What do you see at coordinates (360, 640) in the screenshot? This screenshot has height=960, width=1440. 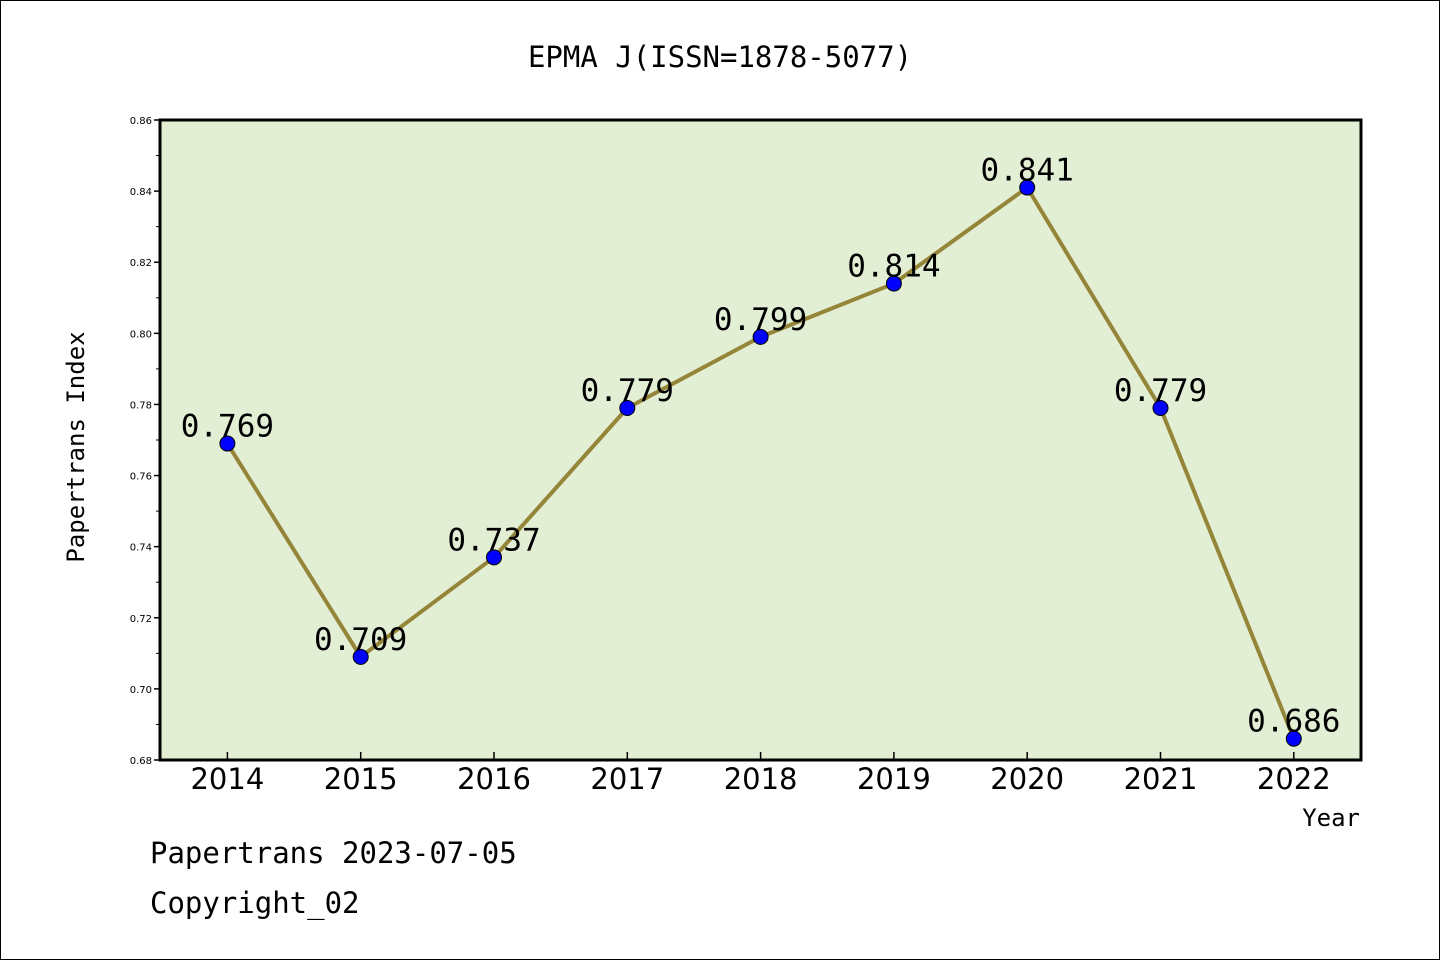 I see `data-label: 0.709` at bounding box center [360, 640].